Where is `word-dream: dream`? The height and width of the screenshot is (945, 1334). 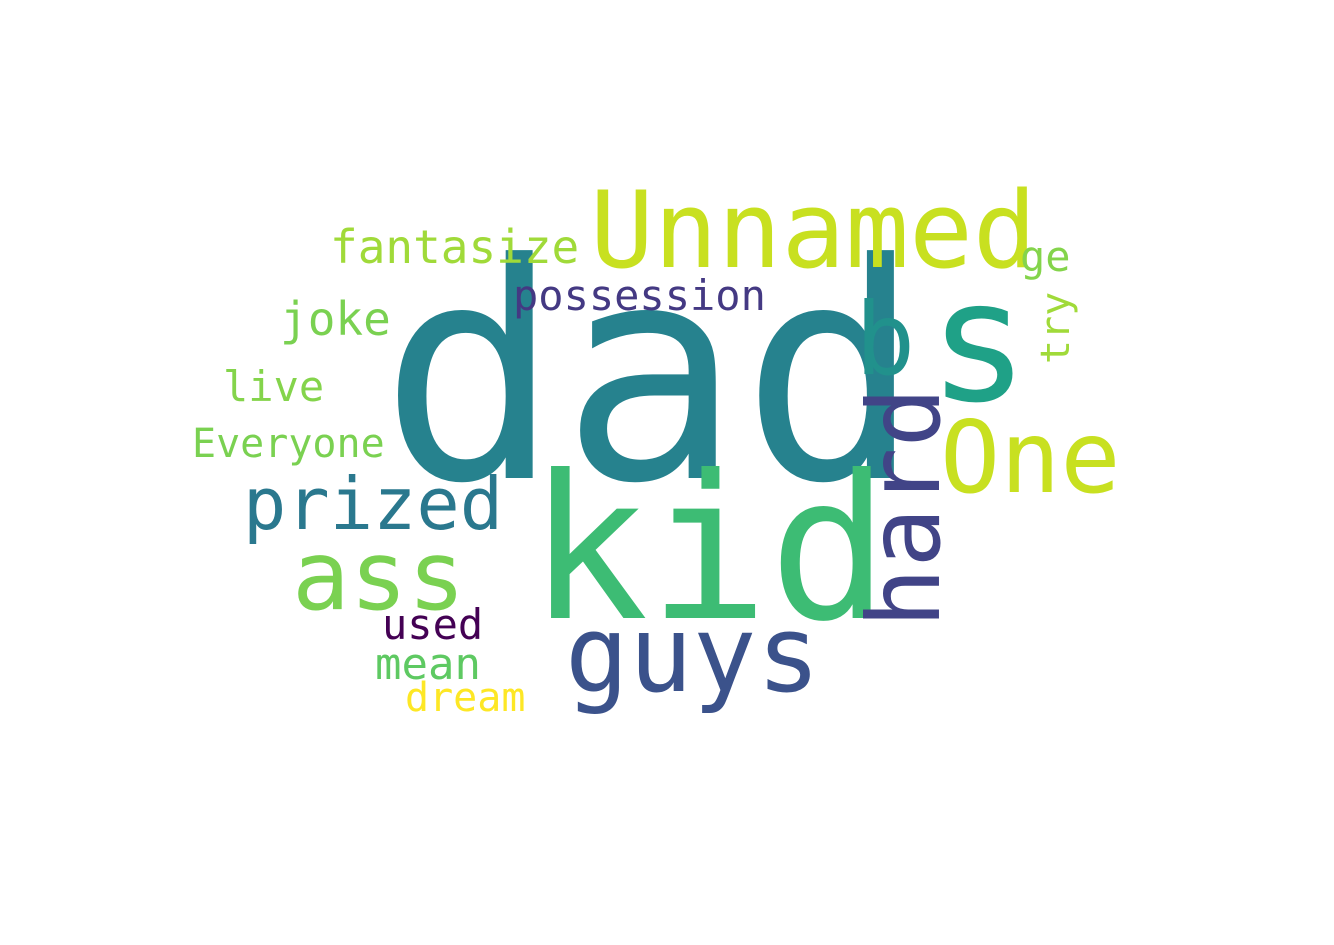 word-dream: dream is located at coordinates (465, 698).